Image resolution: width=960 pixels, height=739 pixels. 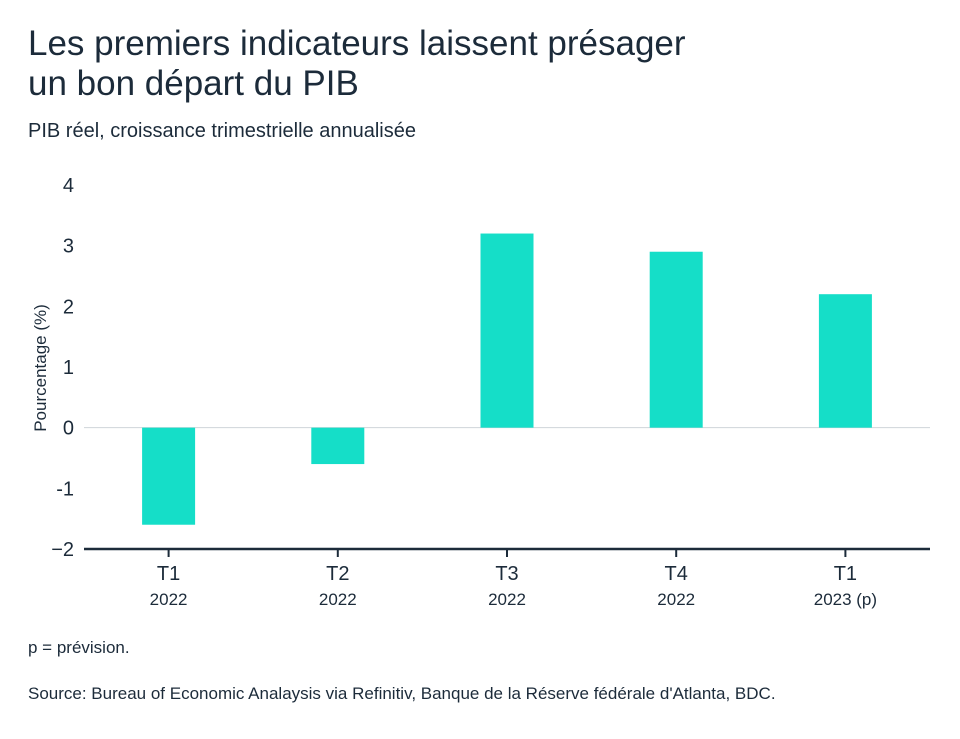 What do you see at coordinates (68, 307) in the screenshot?
I see `y-tick-label: 2` at bounding box center [68, 307].